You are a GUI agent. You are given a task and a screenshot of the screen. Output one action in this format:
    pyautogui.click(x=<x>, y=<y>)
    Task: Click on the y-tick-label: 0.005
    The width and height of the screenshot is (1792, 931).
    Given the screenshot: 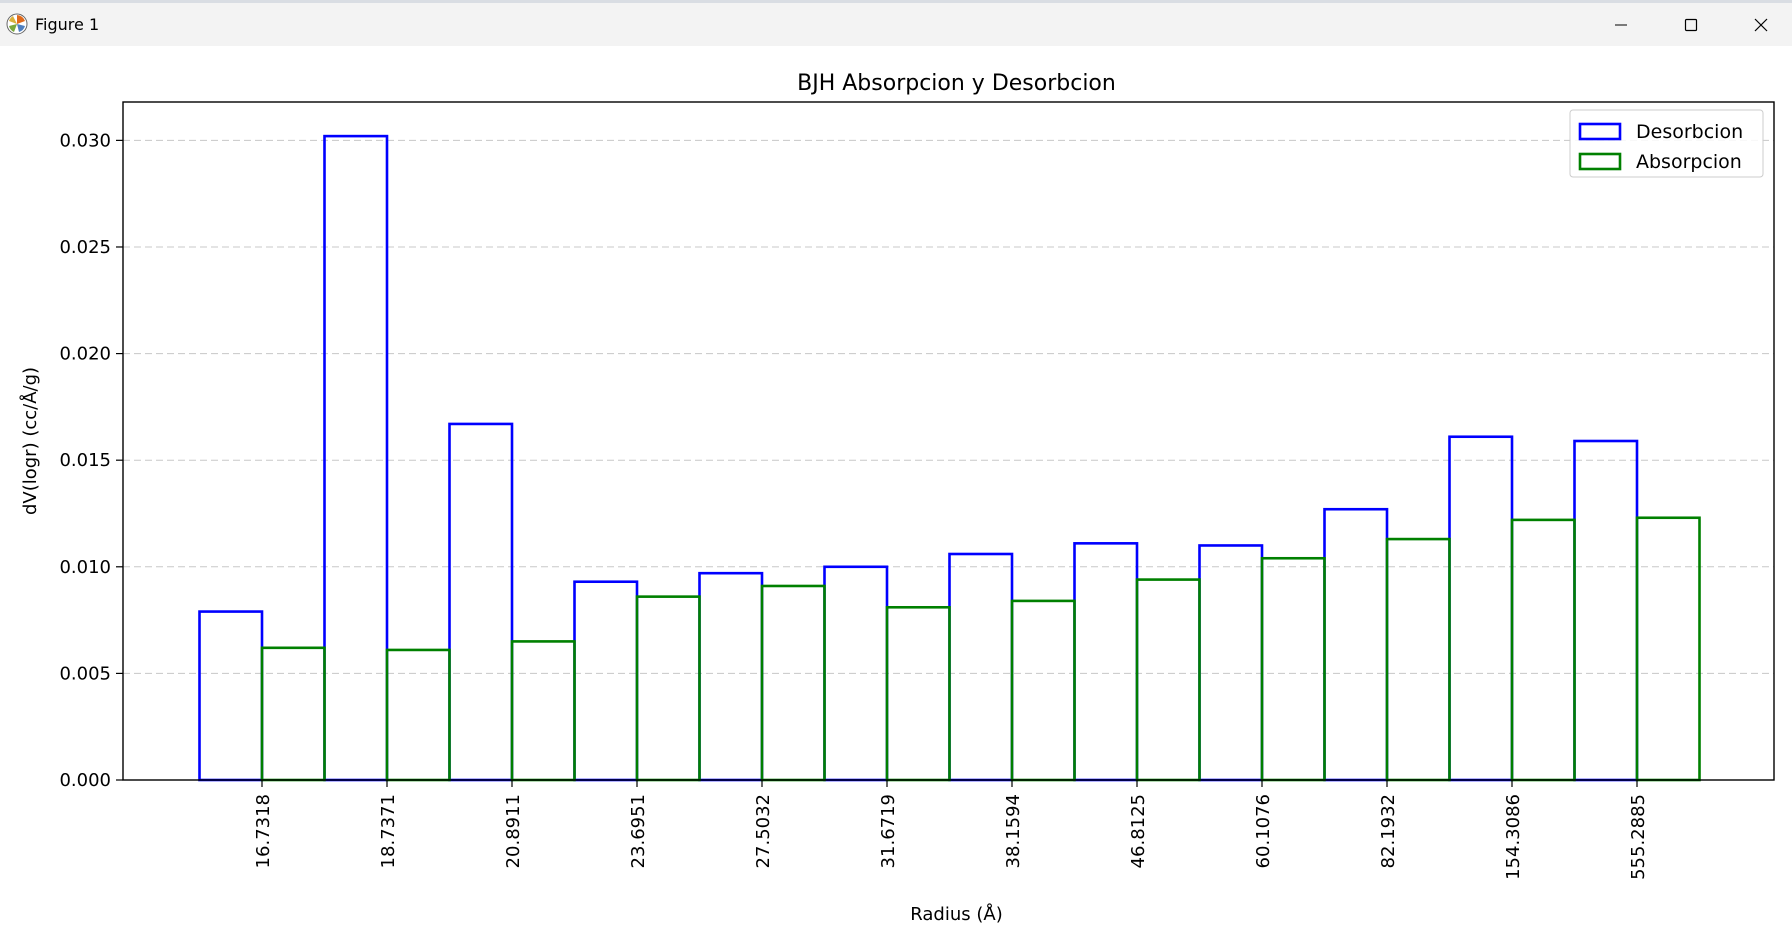 What is the action you would take?
    pyautogui.click(x=85, y=673)
    